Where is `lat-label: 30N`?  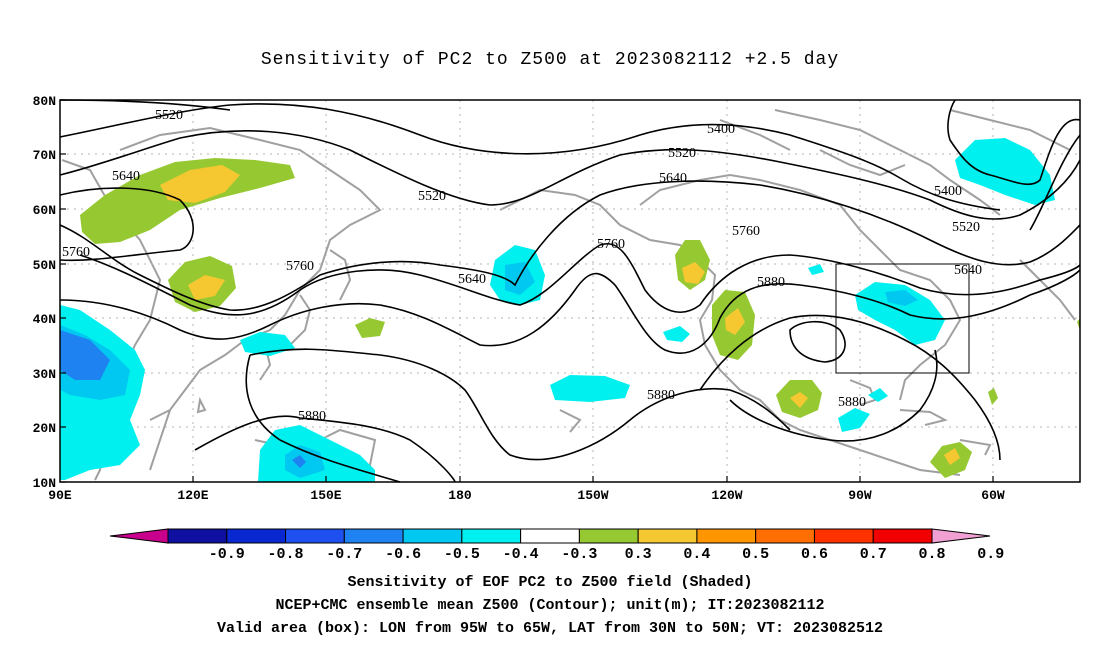 lat-label: 30N is located at coordinates (44, 374).